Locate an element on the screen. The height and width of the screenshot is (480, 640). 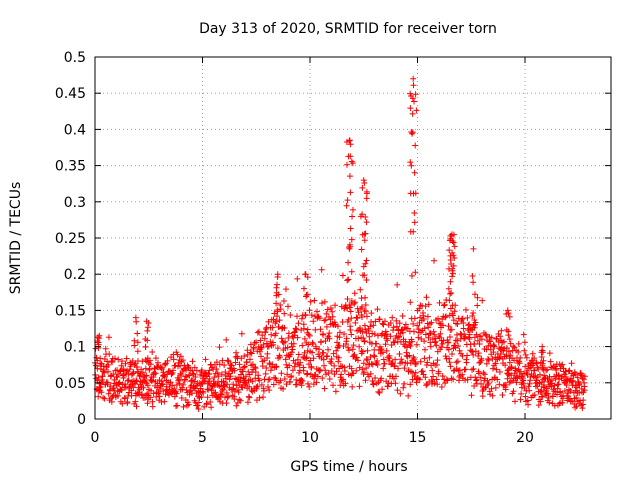
y-tick-label: 0.45 is located at coordinates (70, 94).